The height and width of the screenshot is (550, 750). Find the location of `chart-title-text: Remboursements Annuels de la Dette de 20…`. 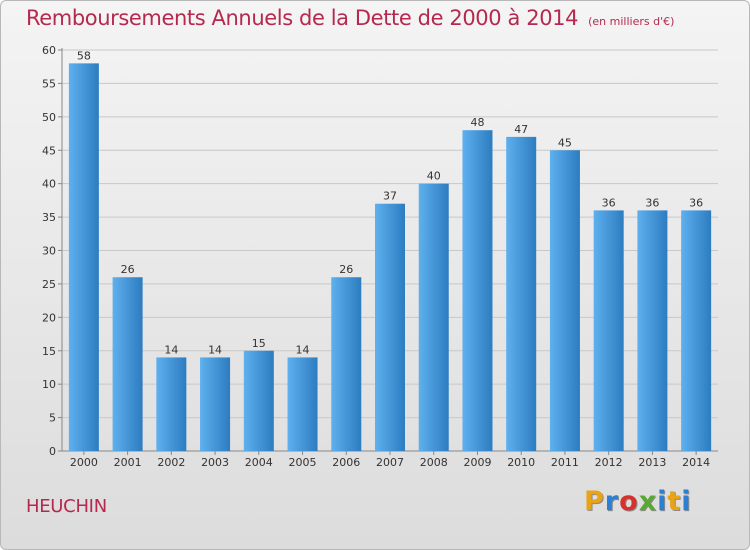

chart-title-text: Remboursements Annuels de la Dette de 20… is located at coordinates (302, 18).